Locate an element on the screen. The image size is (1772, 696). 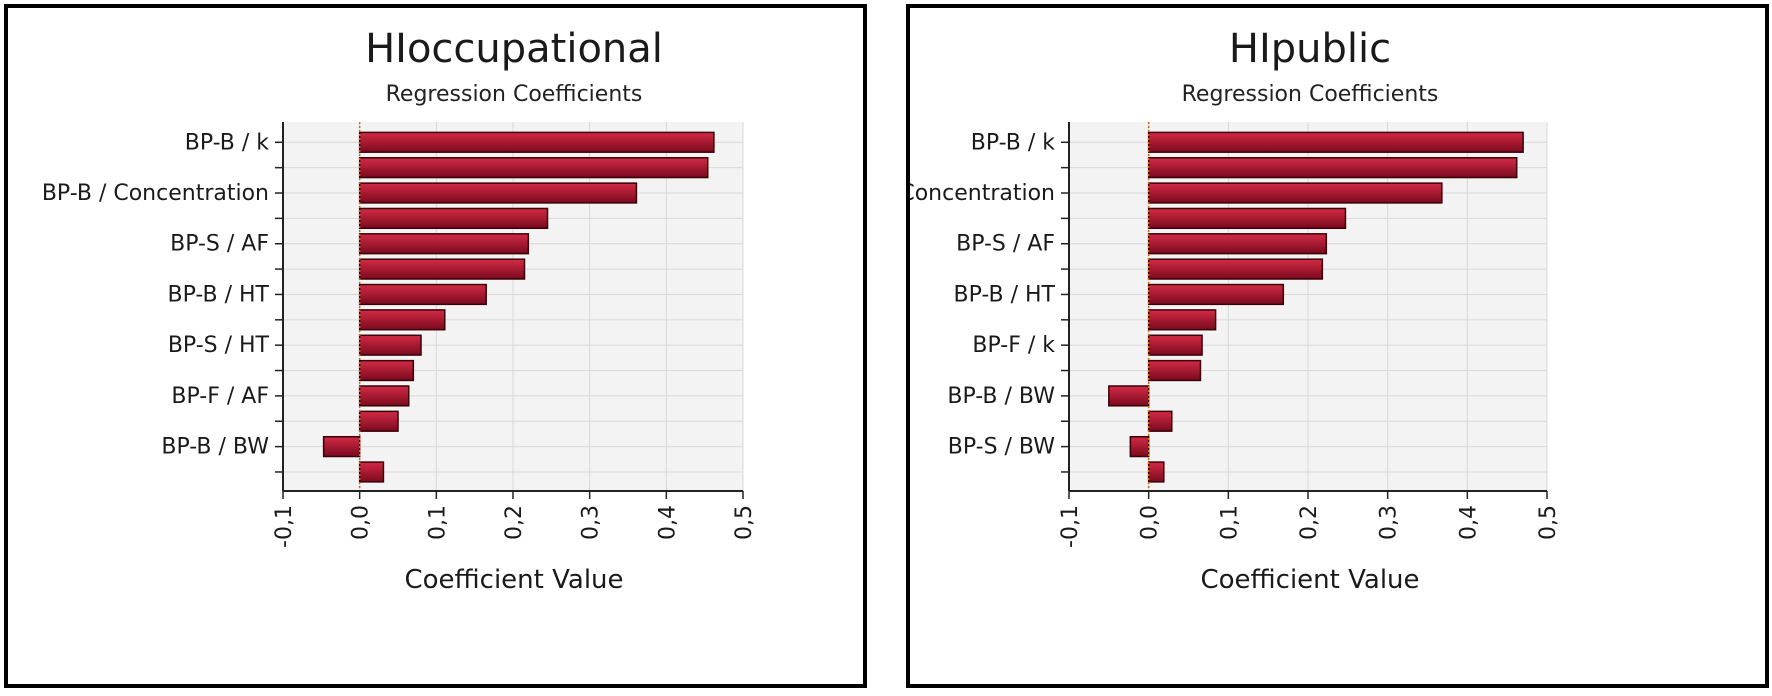
y-tick-label: BP-S / BW is located at coordinates (1001, 447).